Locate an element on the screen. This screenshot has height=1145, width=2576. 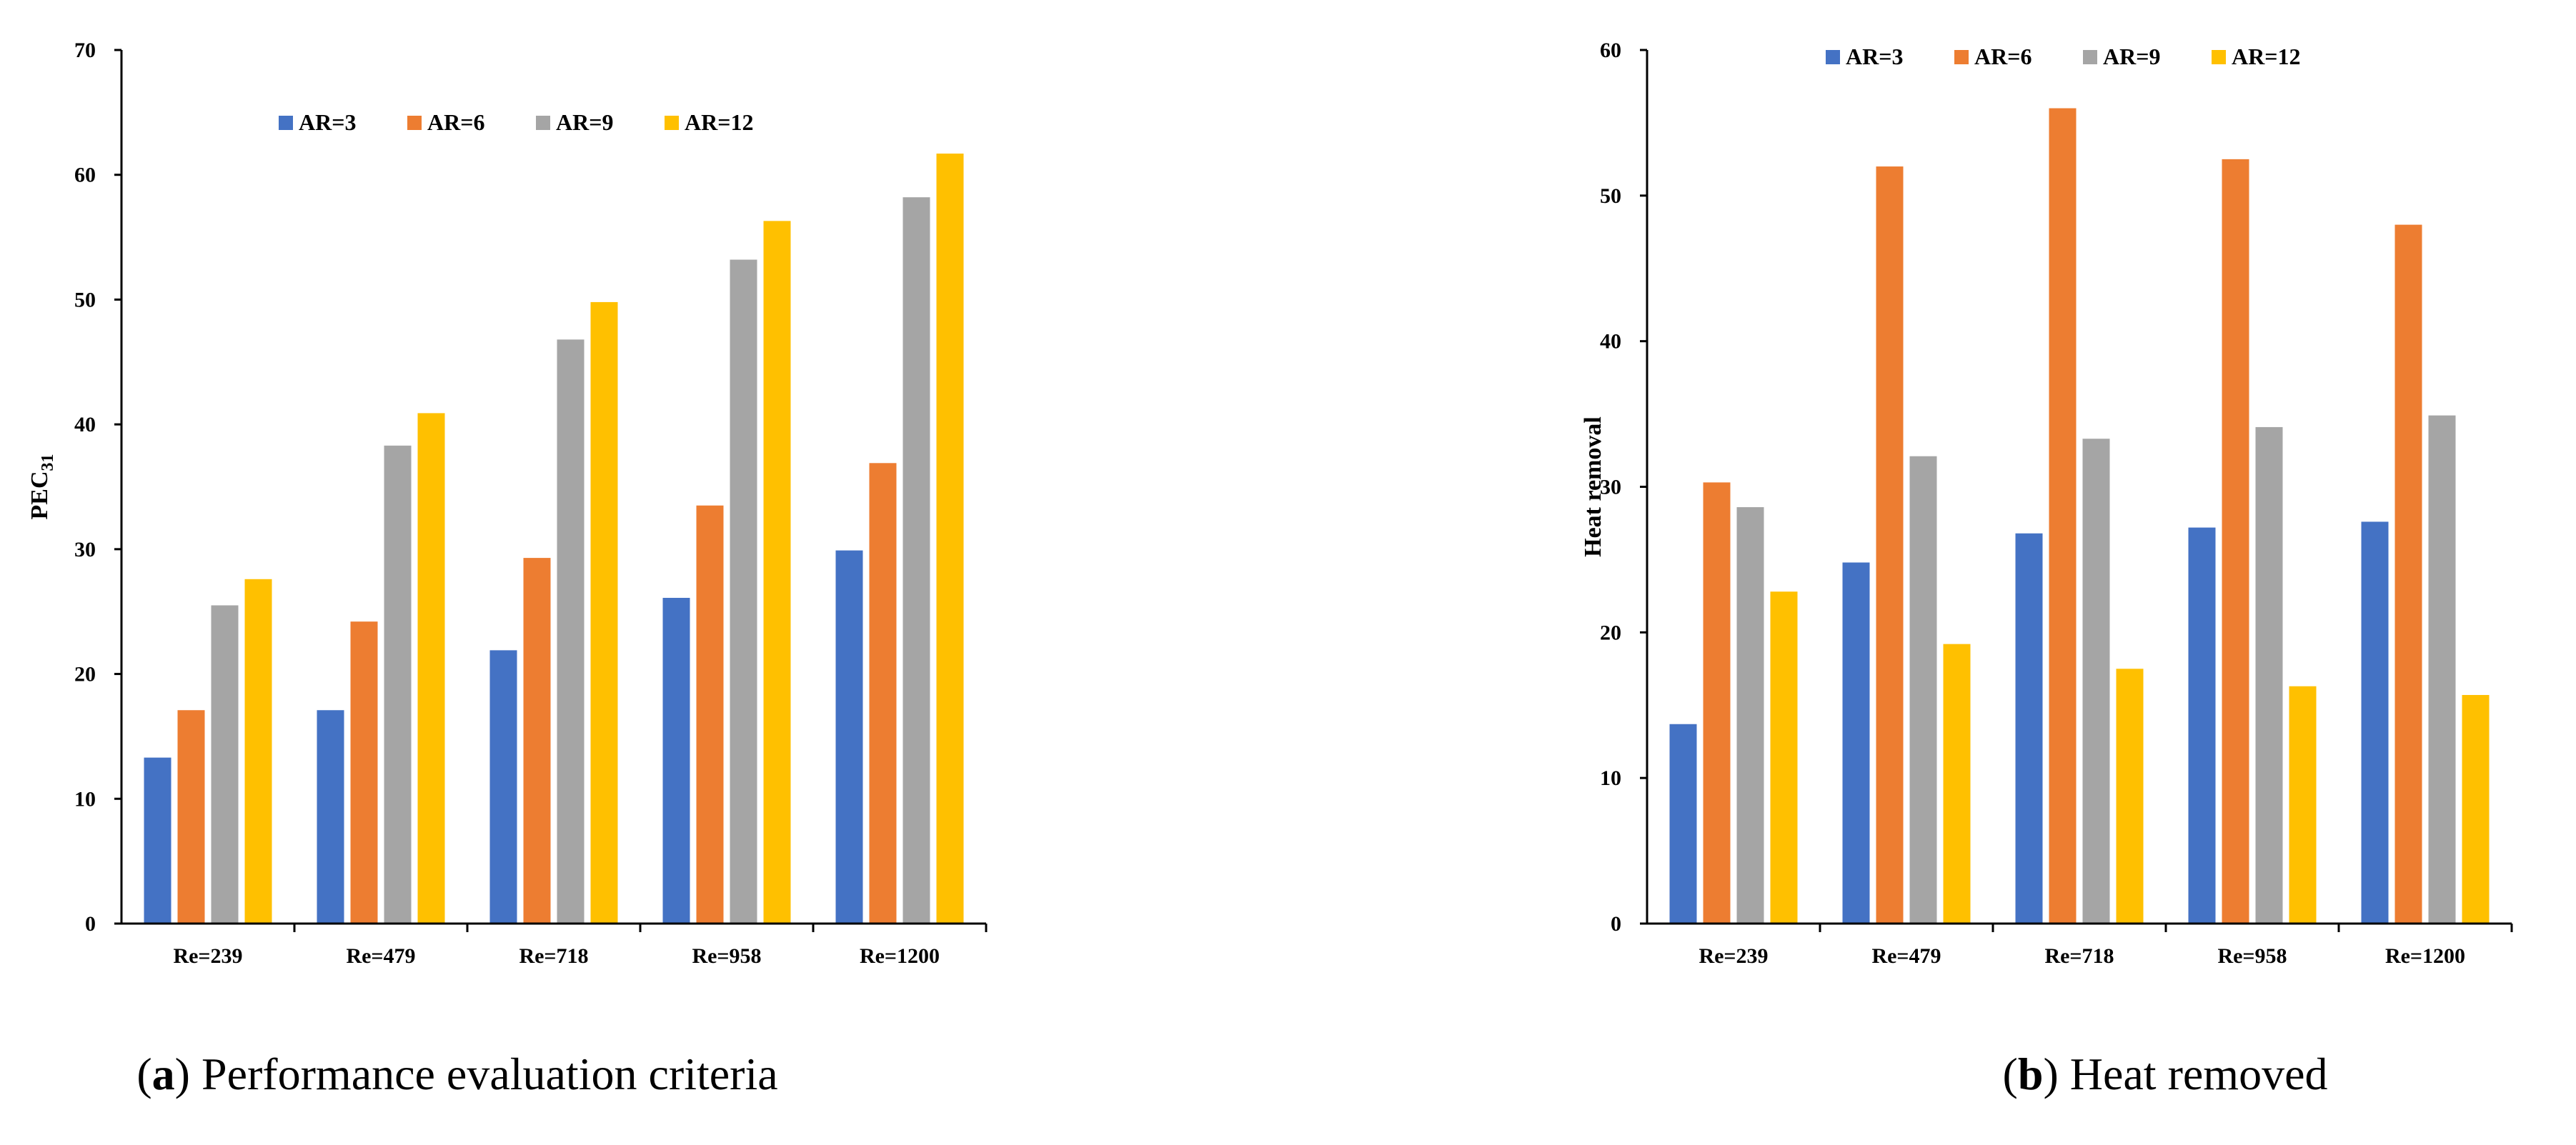
chart-b-y-axis-title-main: Heat removal is located at coordinates (1593, 486).